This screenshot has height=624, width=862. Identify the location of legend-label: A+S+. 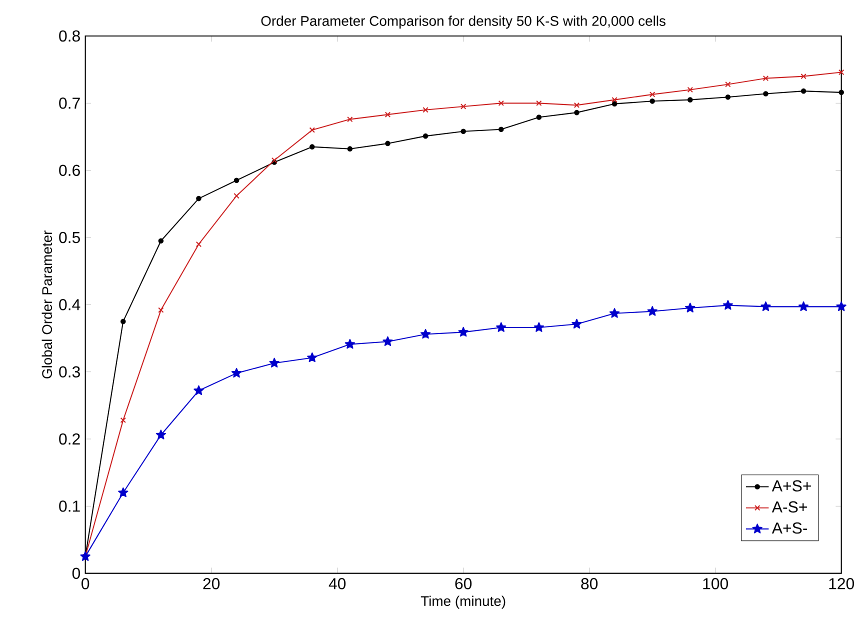
(791, 486).